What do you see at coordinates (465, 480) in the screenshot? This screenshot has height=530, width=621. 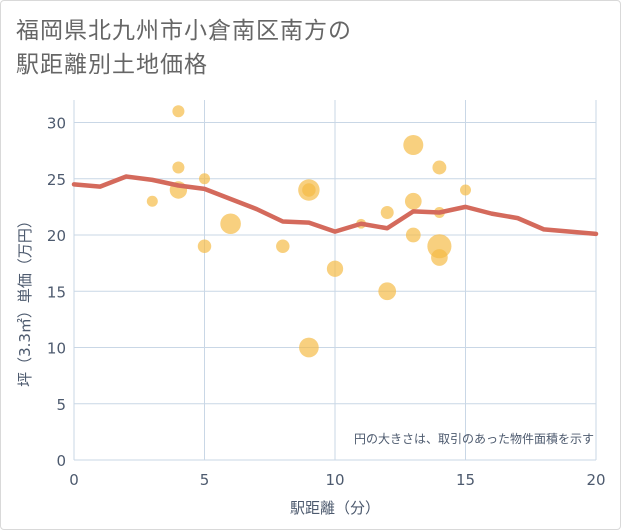 I see `x-tick-label: 15` at bounding box center [465, 480].